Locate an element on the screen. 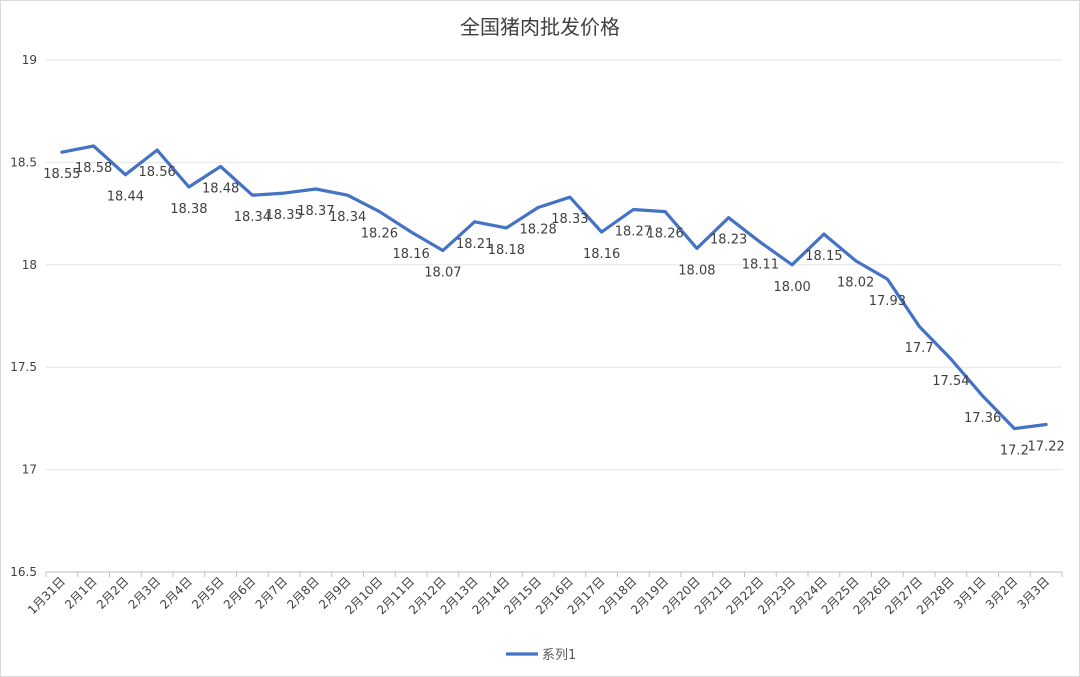 This screenshot has height=677, width=1080. x-tick-label: 2月8日 is located at coordinates (303, 593).